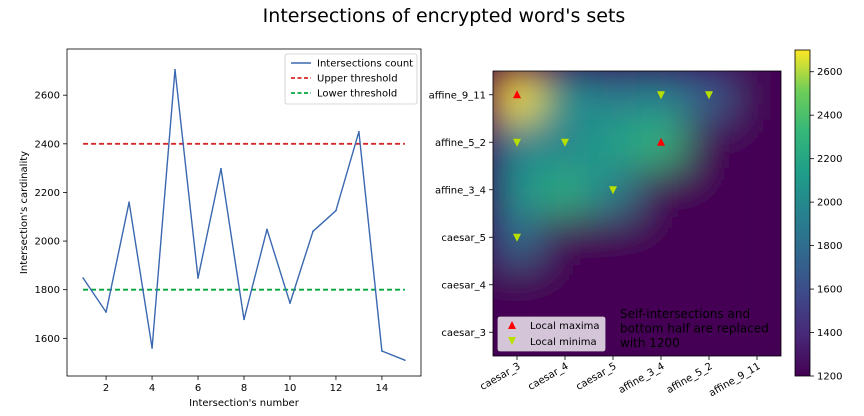 The height and width of the screenshot is (416, 864). I want to click on colorbar-tick-label: 1400, so click(829, 333).